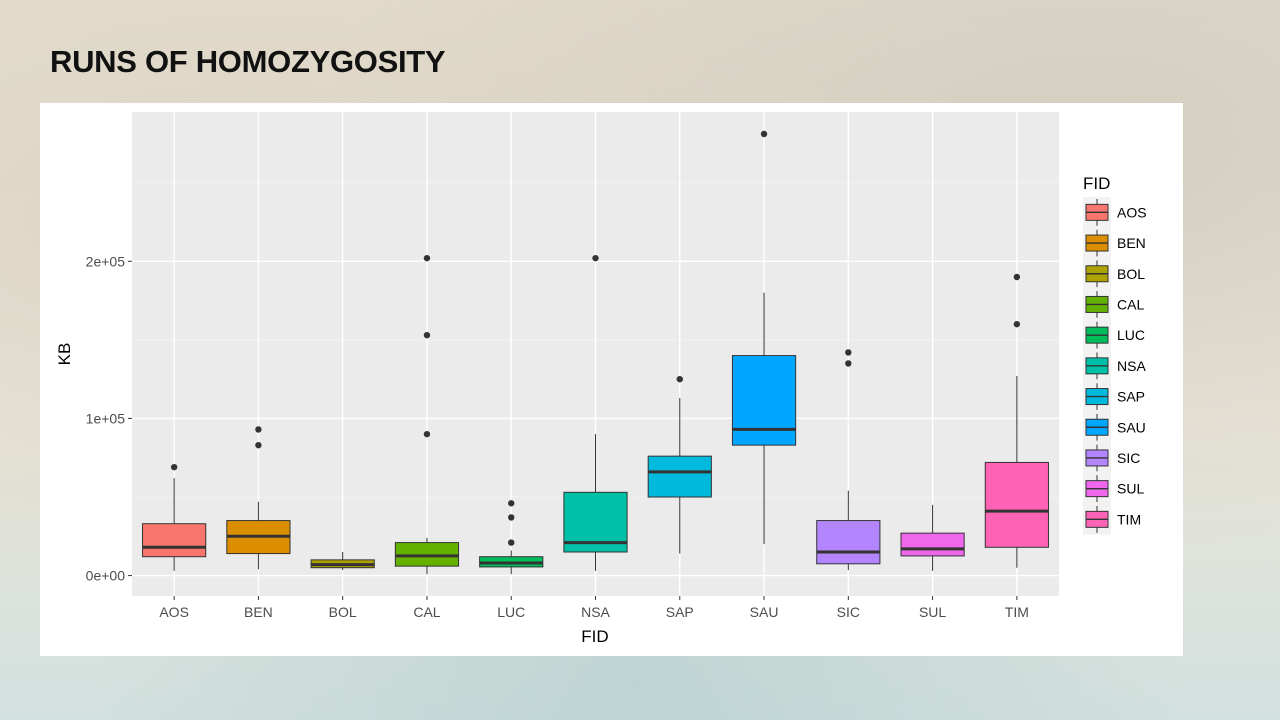 This screenshot has width=1280, height=720. What do you see at coordinates (106, 261) in the screenshot?
I see `y-tick-label: 2e+05` at bounding box center [106, 261].